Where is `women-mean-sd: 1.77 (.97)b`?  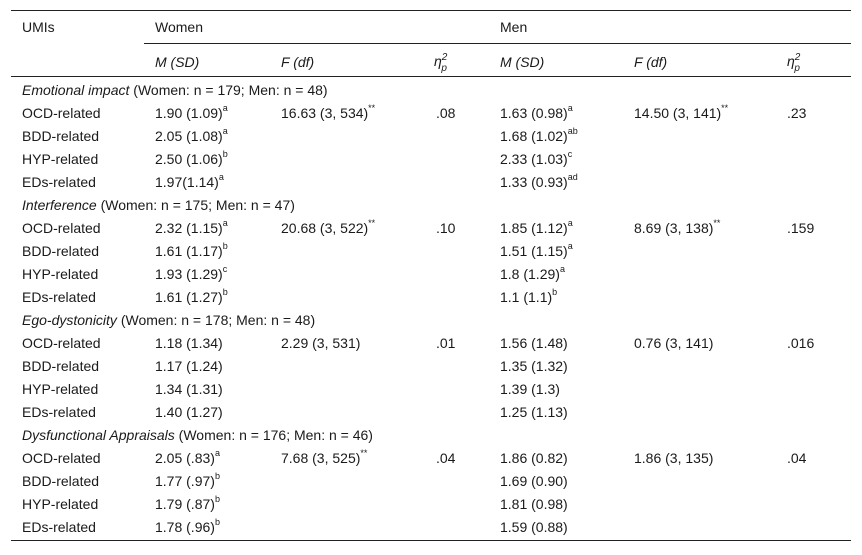 women-mean-sd: 1.77 (.97)b is located at coordinates (187, 481).